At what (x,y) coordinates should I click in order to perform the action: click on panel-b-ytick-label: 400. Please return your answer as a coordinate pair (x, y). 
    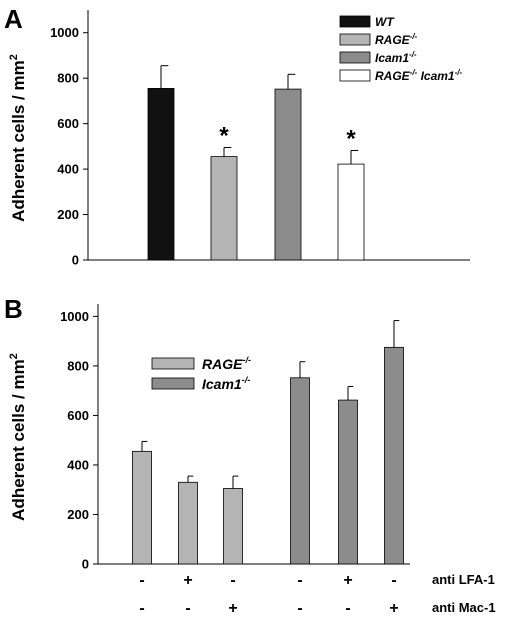
    Looking at the image, I should click on (78, 464).